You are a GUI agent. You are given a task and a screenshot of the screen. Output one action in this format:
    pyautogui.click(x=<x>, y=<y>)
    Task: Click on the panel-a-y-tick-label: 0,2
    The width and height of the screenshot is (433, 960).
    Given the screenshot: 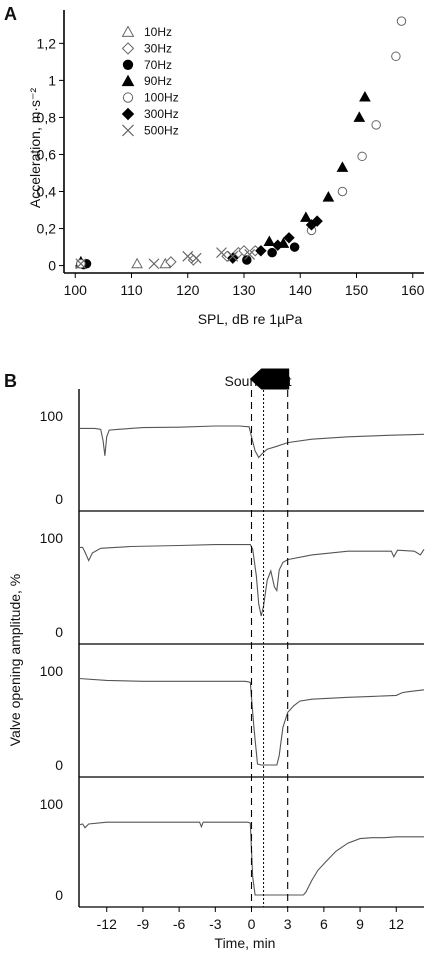 What is the action you would take?
    pyautogui.click(x=47, y=229)
    